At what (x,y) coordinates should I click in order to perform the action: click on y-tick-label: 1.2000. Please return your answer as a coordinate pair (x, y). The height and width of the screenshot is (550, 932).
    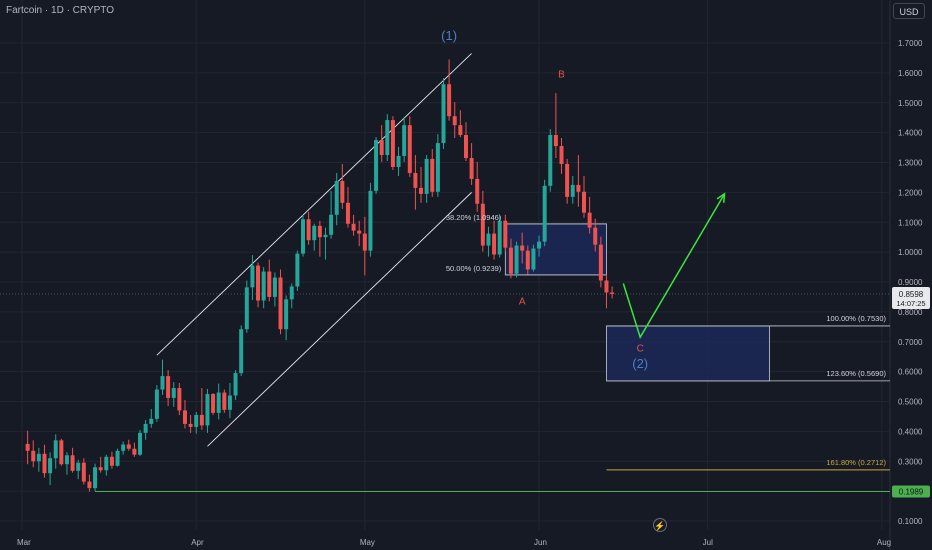
    Looking at the image, I should click on (910, 192).